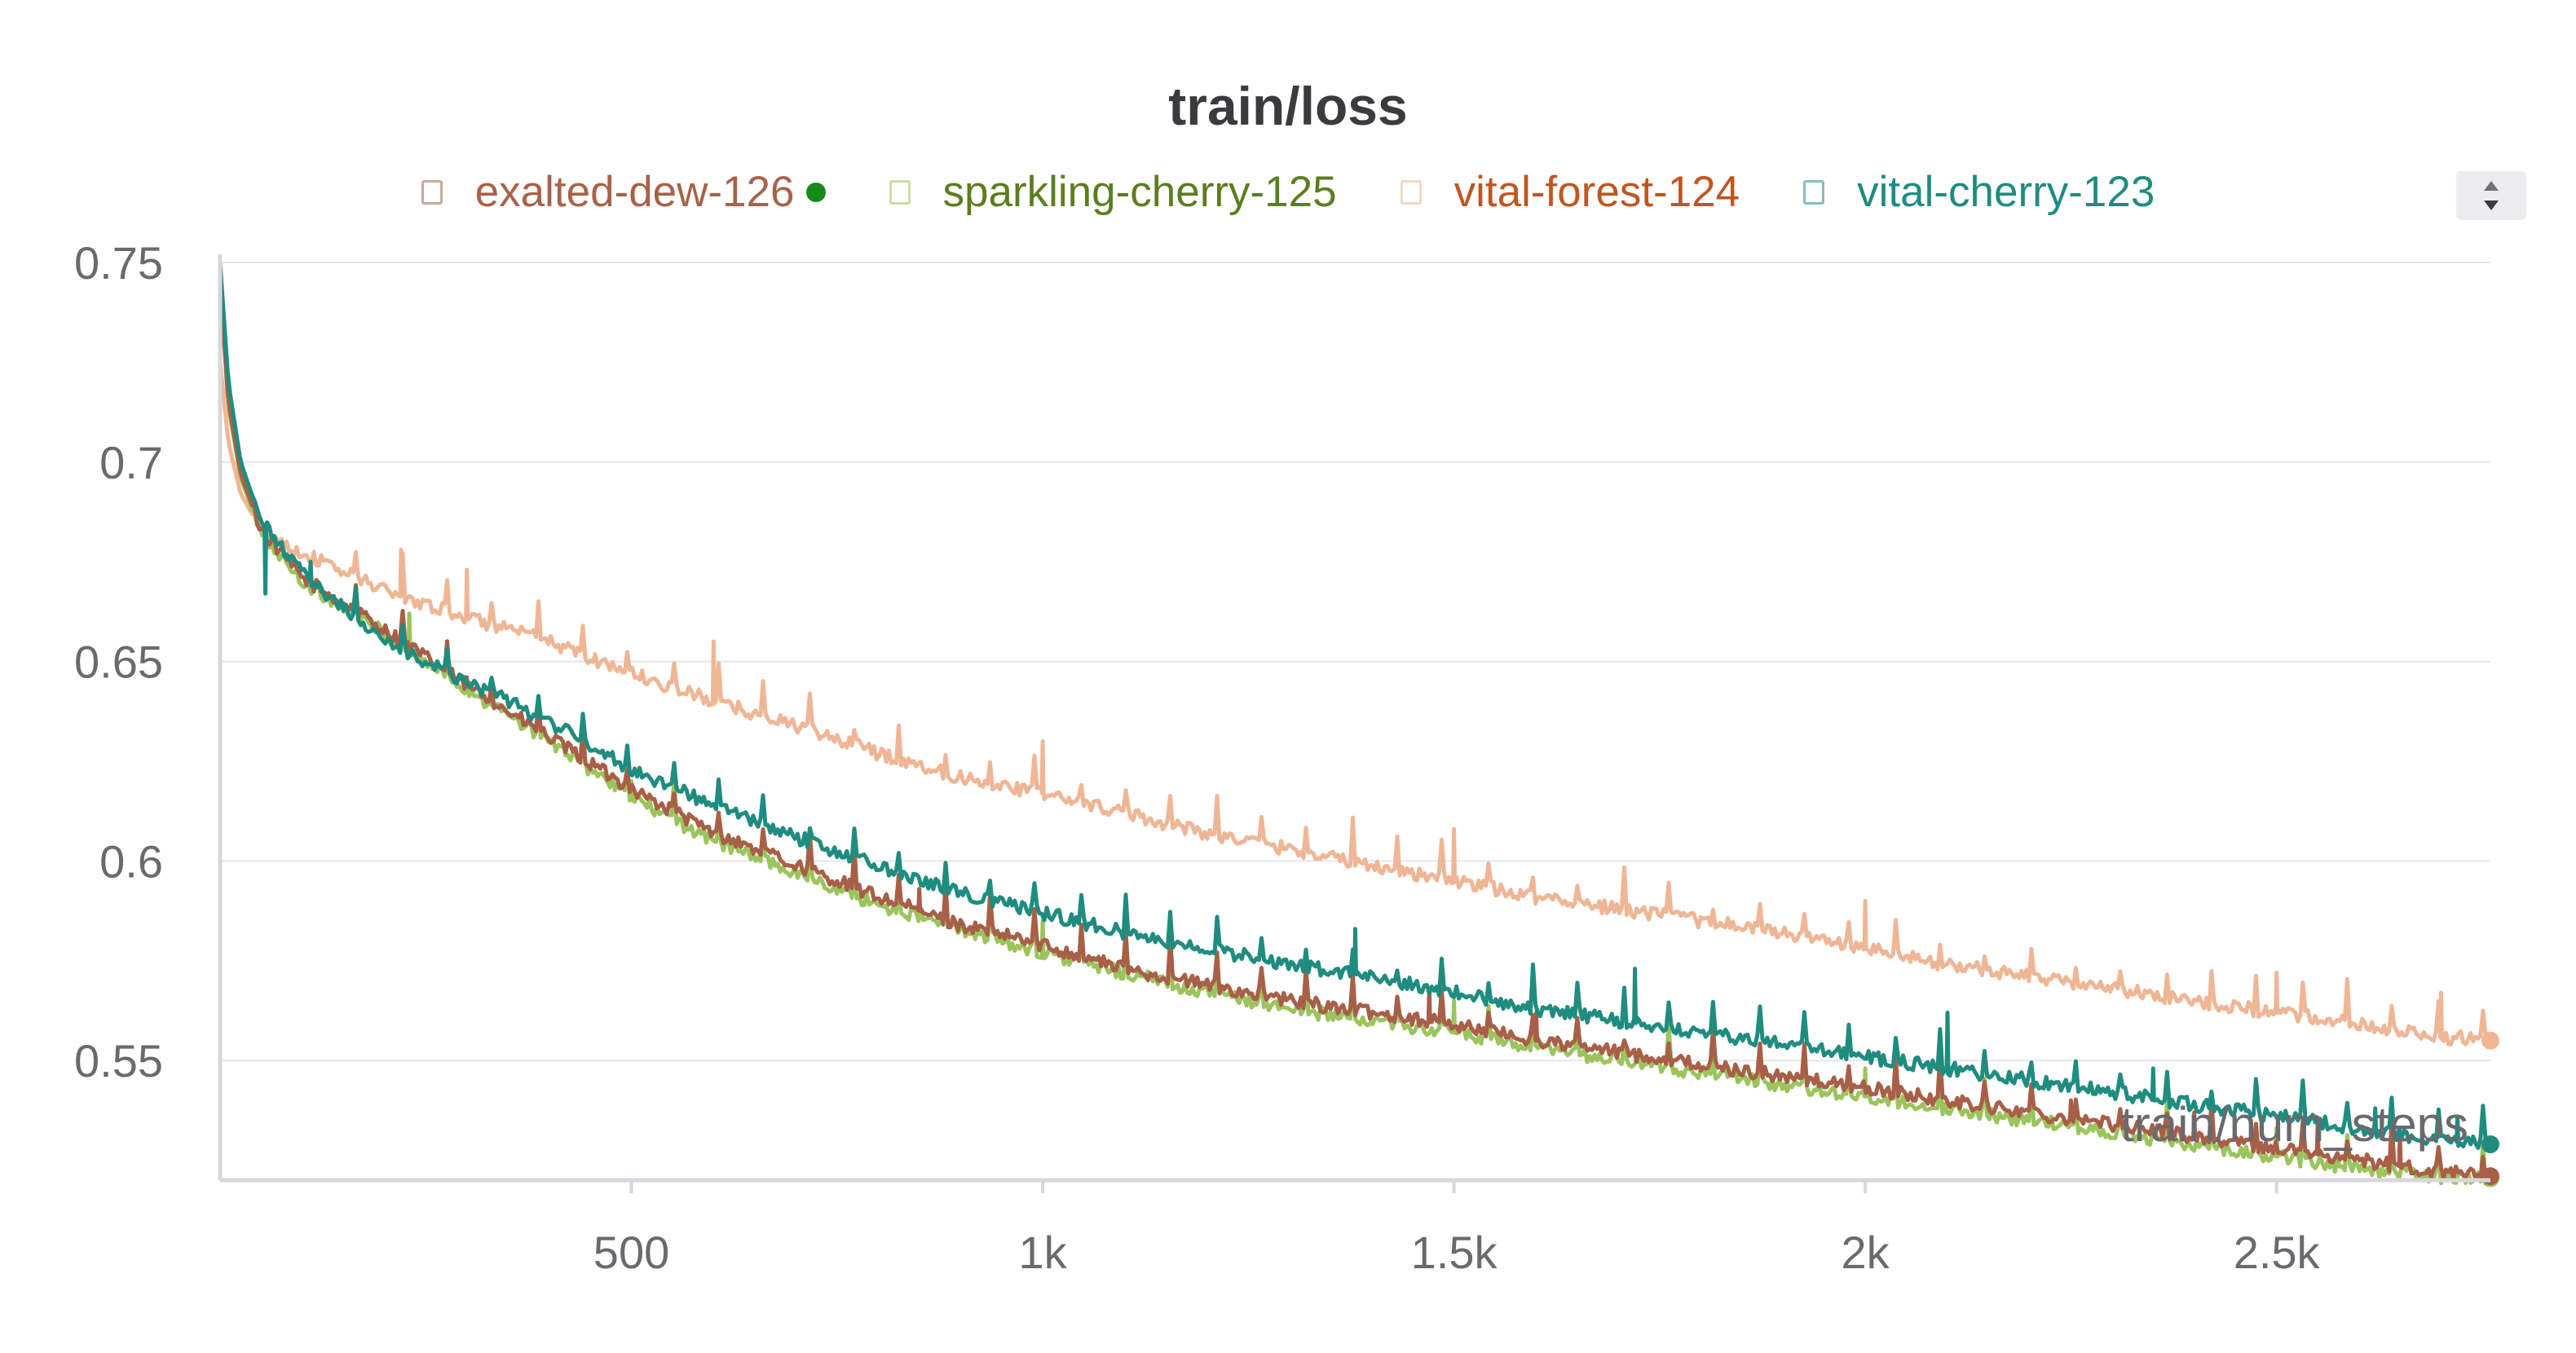  Describe the element at coordinates (118, 1060) in the screenshot. I see `y-tick-label: 0.55` at that location.